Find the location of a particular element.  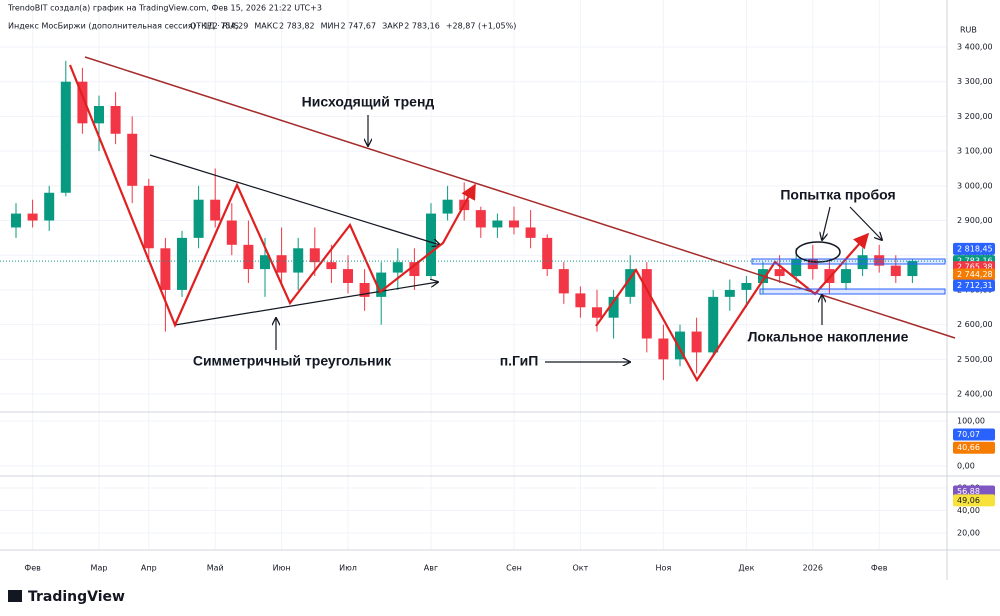

zone is located at coordinates (852, 291).